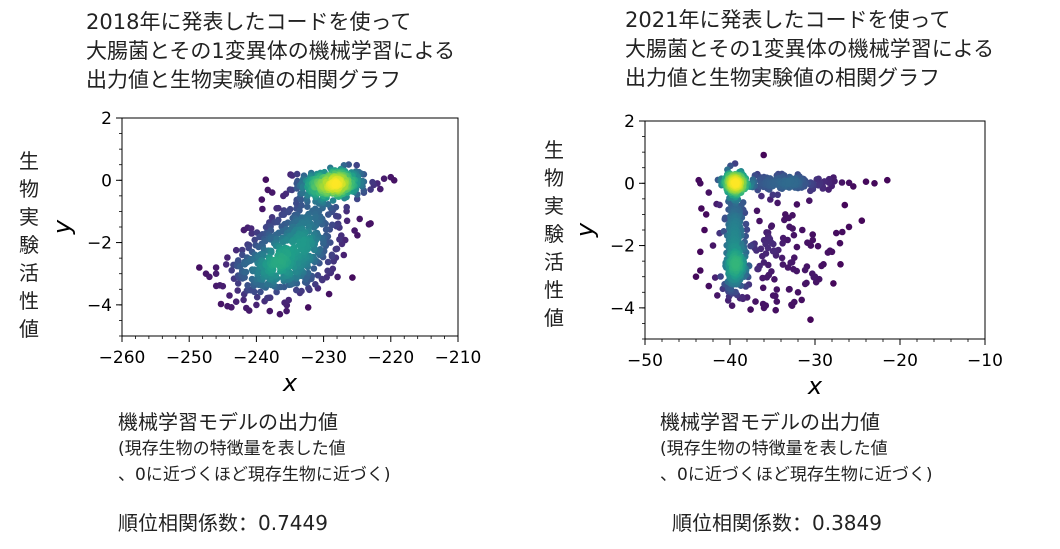 Image resolution: width=1060 pixels, height=549 pixels. I want to click on y-tick-label: 2, so click(629, 122).